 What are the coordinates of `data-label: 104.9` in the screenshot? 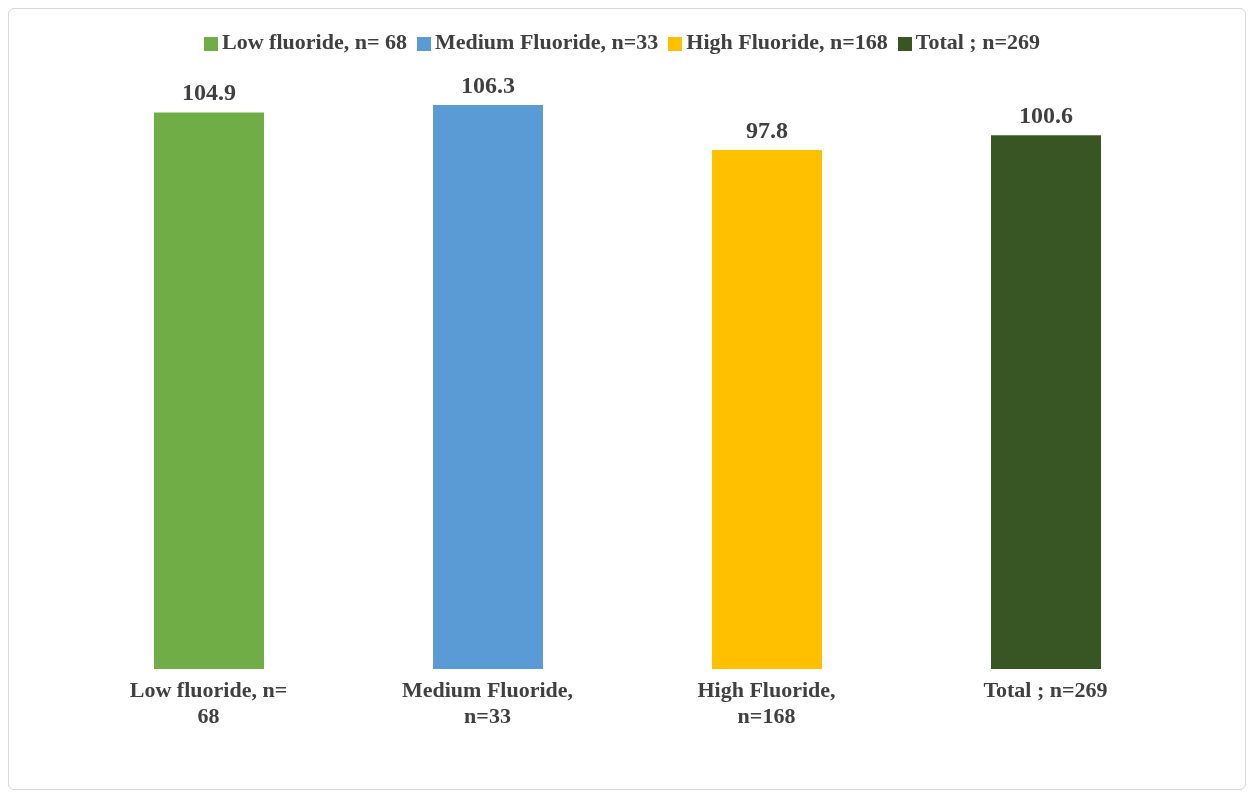 It's located at (209, 92).